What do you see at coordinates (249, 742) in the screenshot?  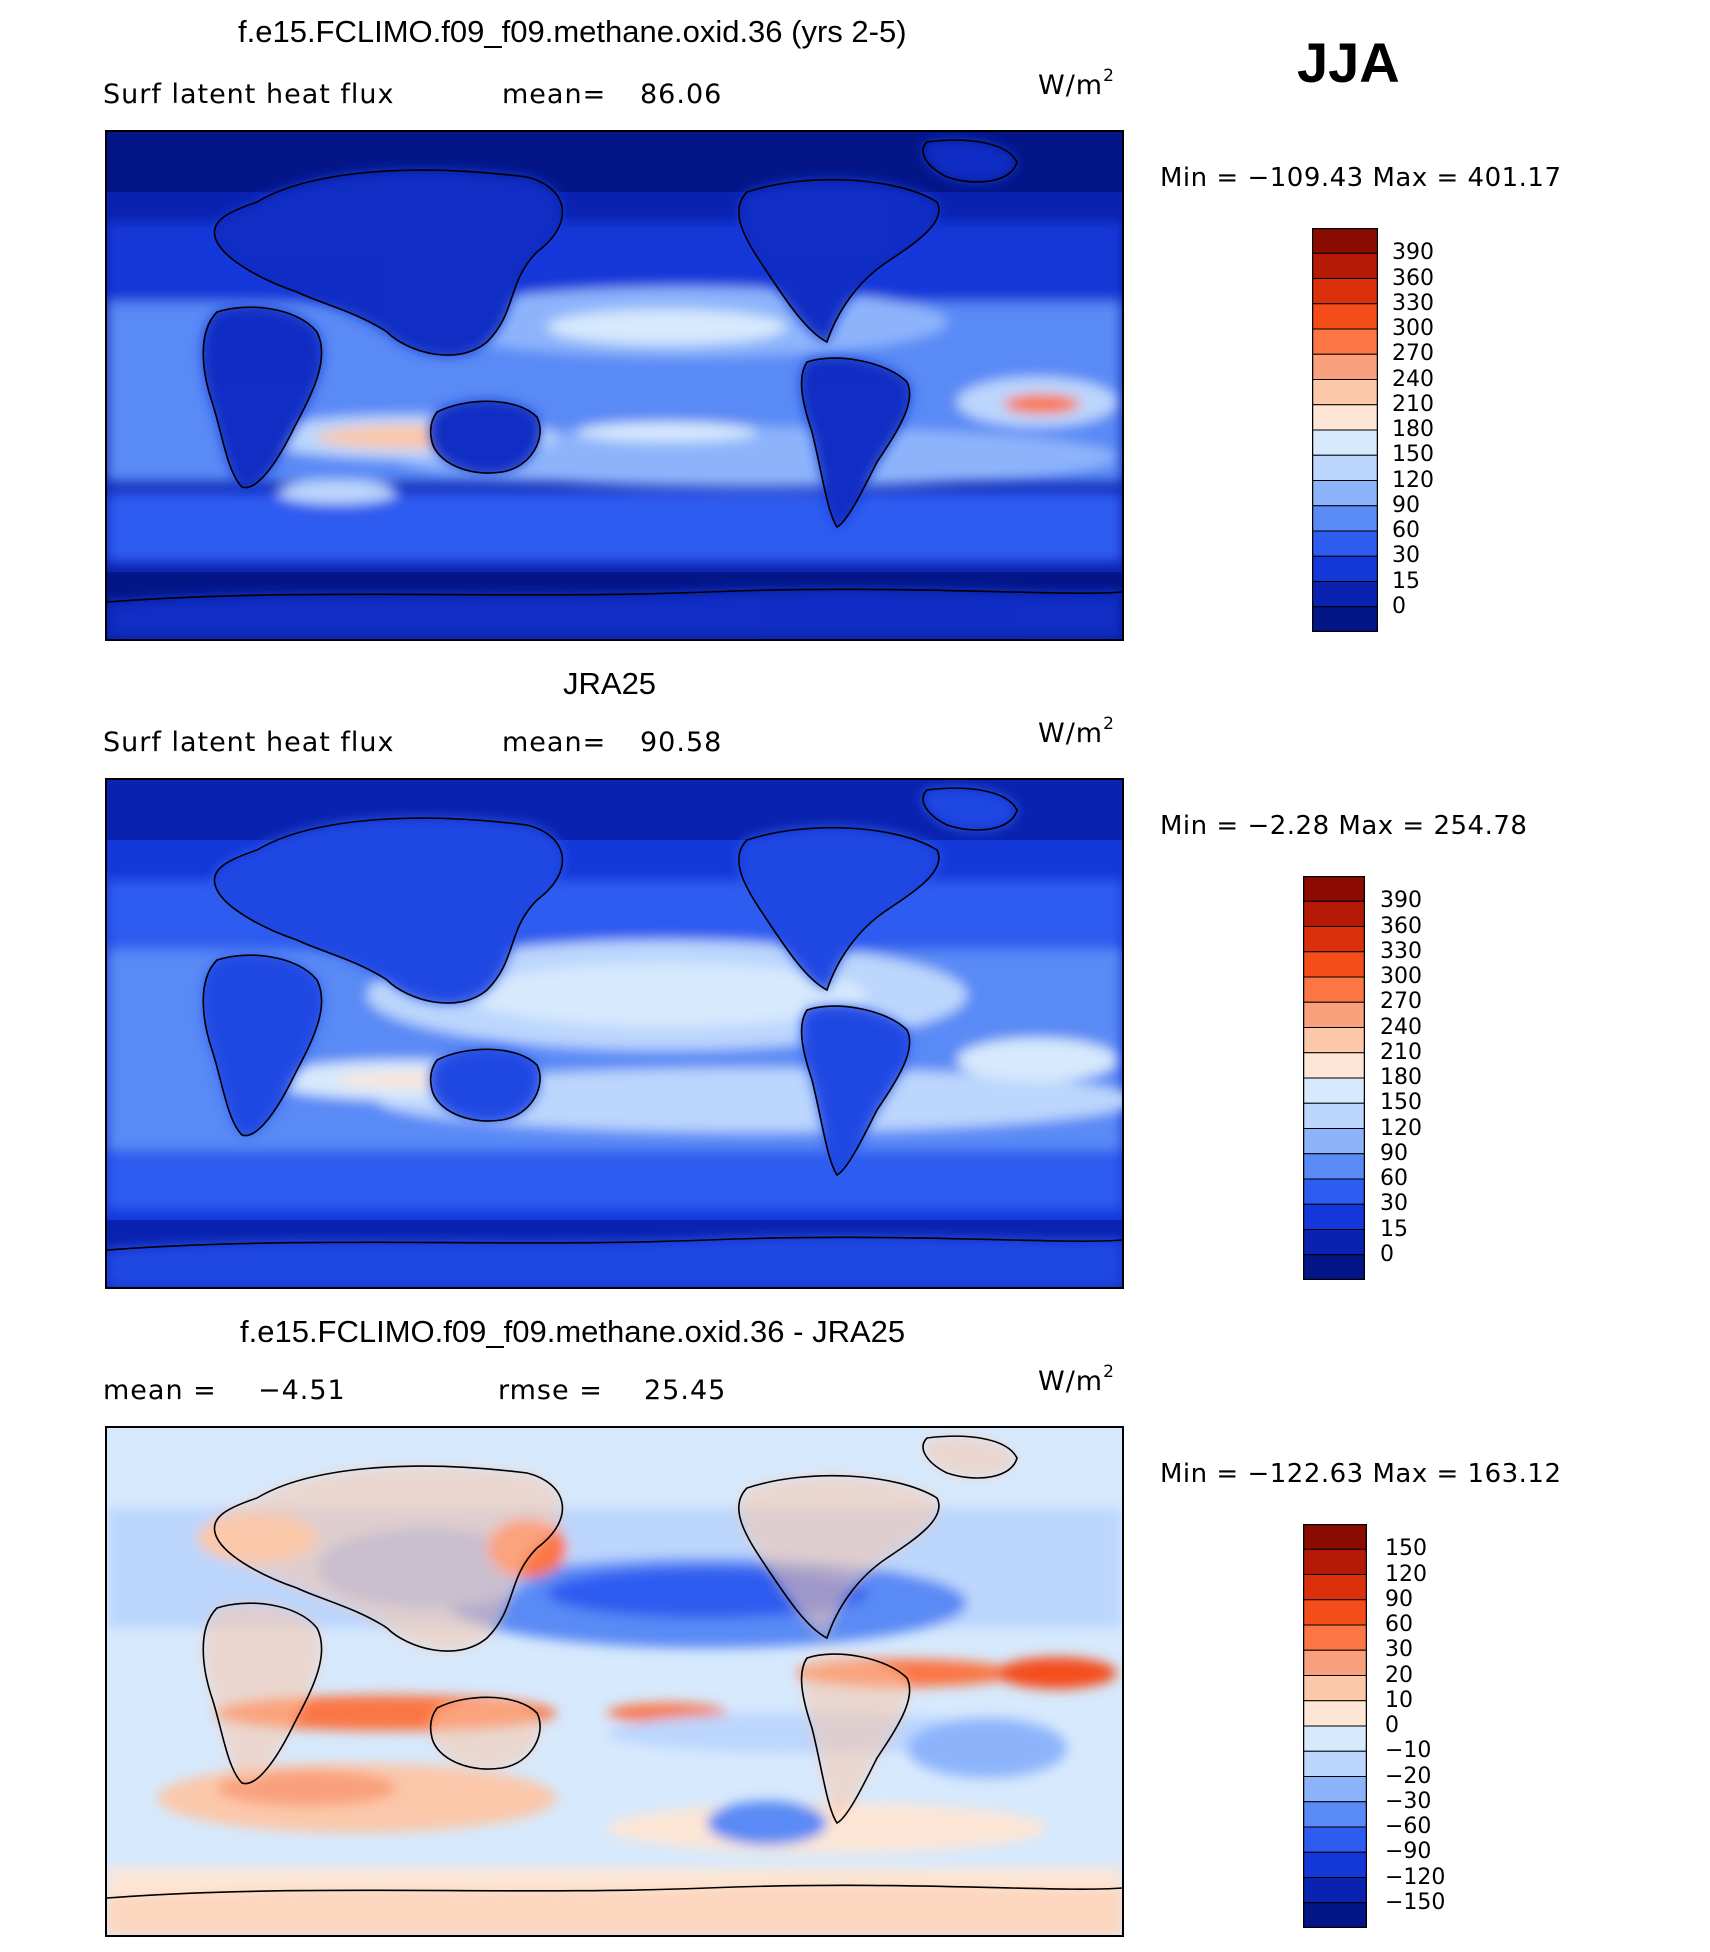 I see `panel2-variable-label: Surf latent heat flux` at bounding box center [249, 742].